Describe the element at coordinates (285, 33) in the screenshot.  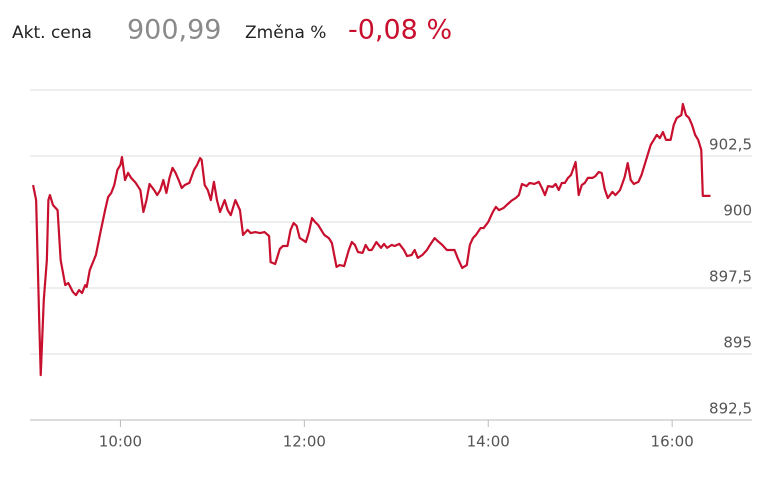
I see `change-label: Změna %` at that location.